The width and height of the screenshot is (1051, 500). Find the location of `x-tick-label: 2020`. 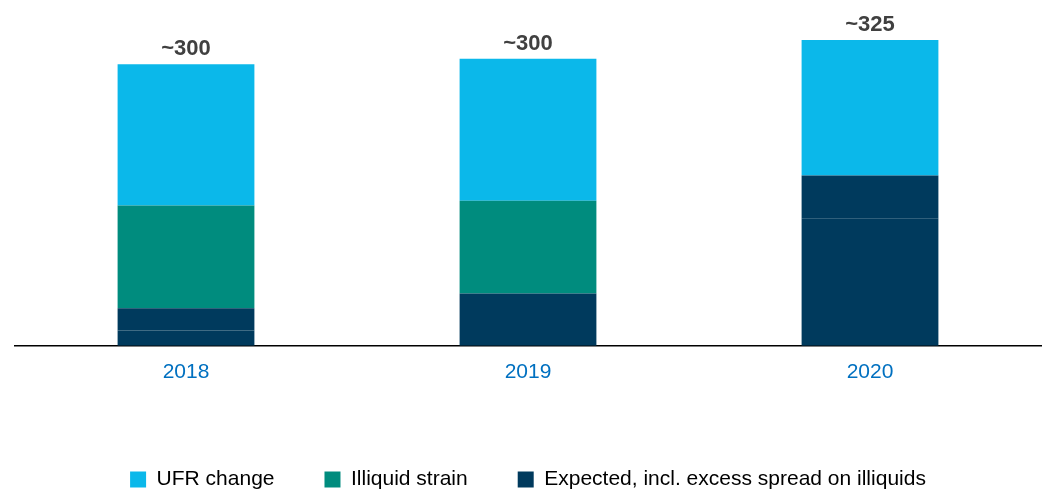

x-tick-label: 2020 is located at coordinates (870, 371).